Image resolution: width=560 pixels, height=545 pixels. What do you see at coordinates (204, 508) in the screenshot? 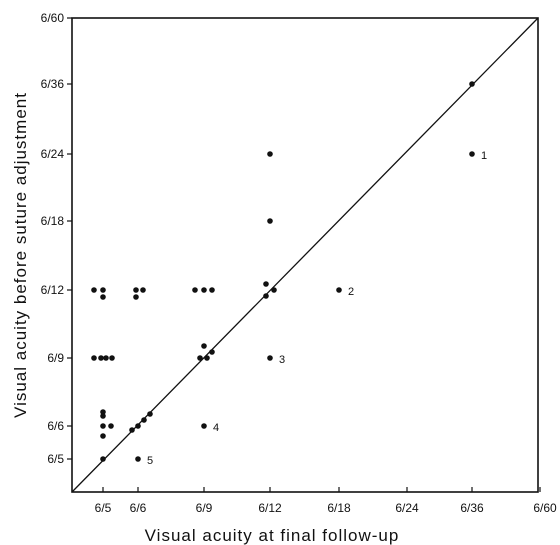
I see `x-tick-label: 6/9` at bounding box center [204, 508].